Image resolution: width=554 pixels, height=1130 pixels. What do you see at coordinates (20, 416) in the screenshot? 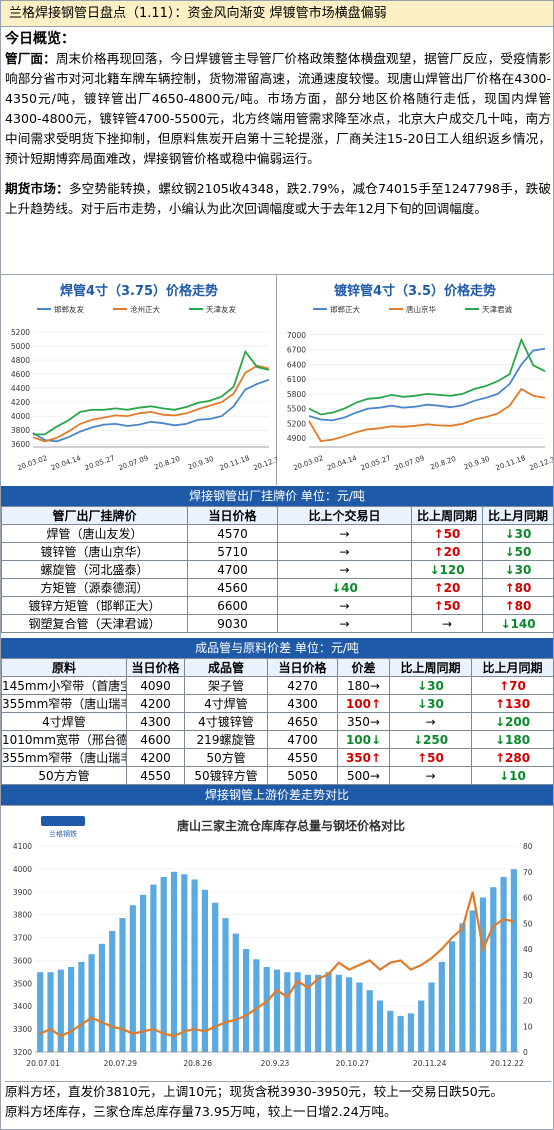
I see `y-tick-label-2: 4000` at bounding box center [20, 416].